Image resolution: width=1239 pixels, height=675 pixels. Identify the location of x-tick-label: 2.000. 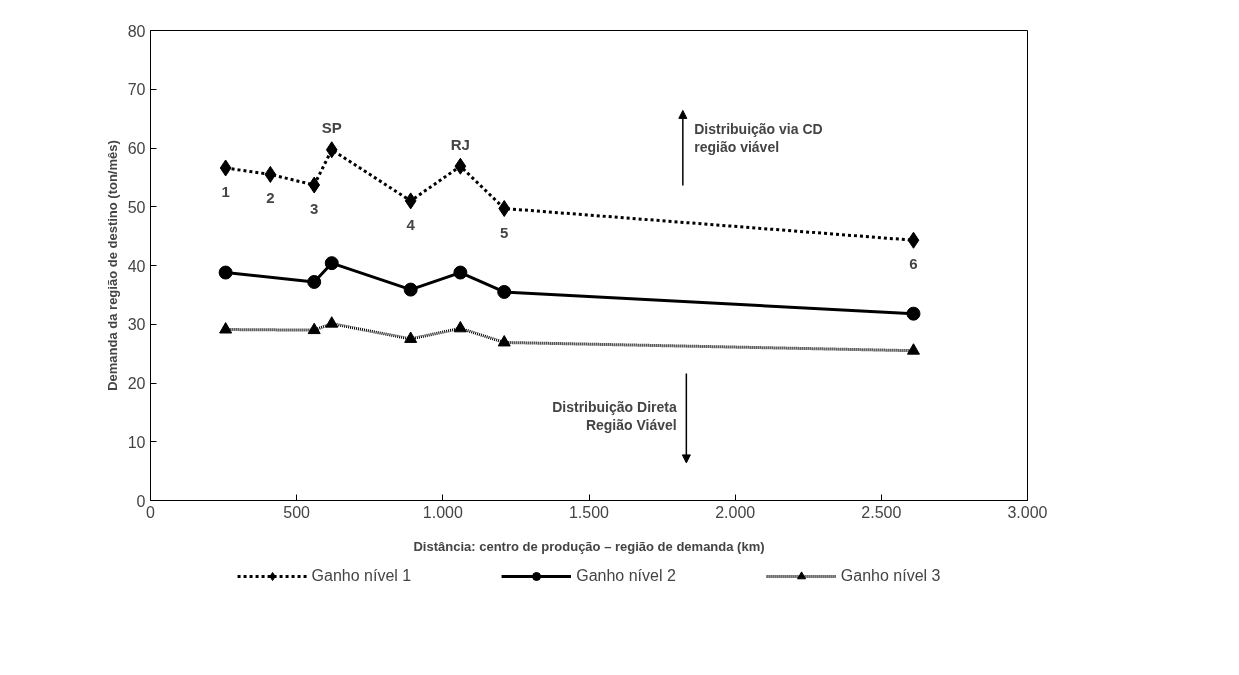
(735, 512).